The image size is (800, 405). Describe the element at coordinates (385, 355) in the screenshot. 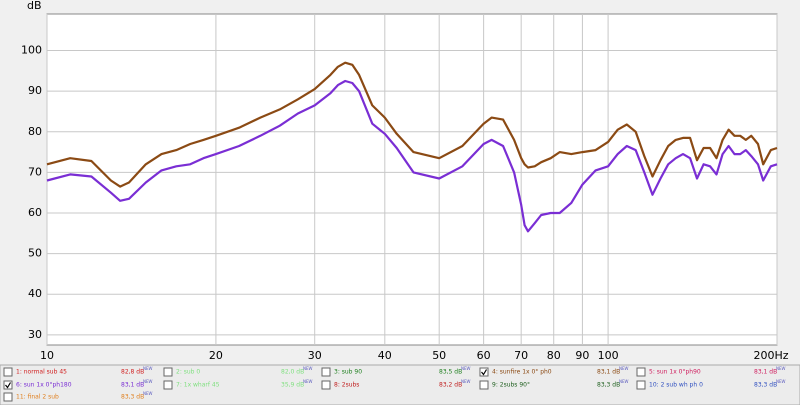

I see `x-tick-label: 40` at that location.